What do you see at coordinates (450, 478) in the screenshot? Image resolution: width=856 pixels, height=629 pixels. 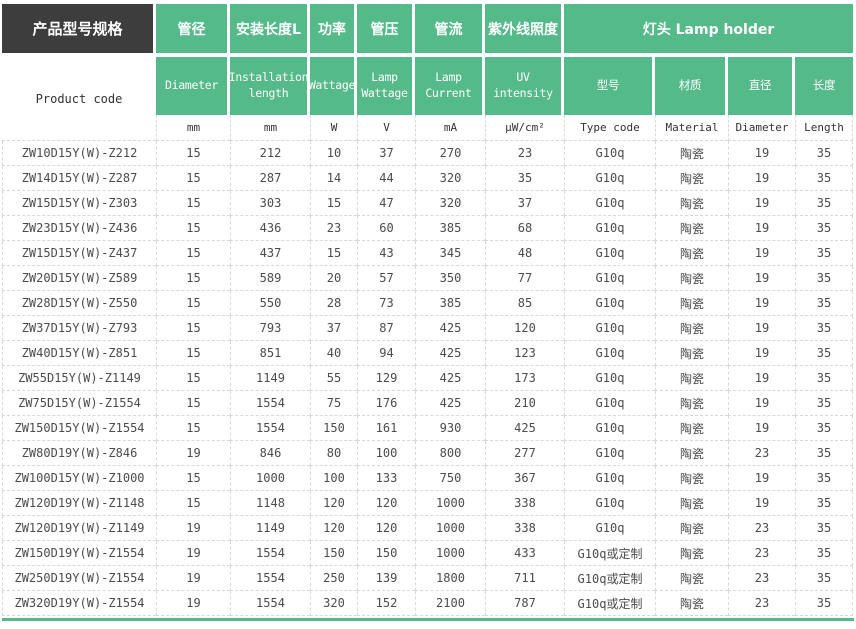 I see `spec-value-cell: 750` at bounding box center [450, 478].